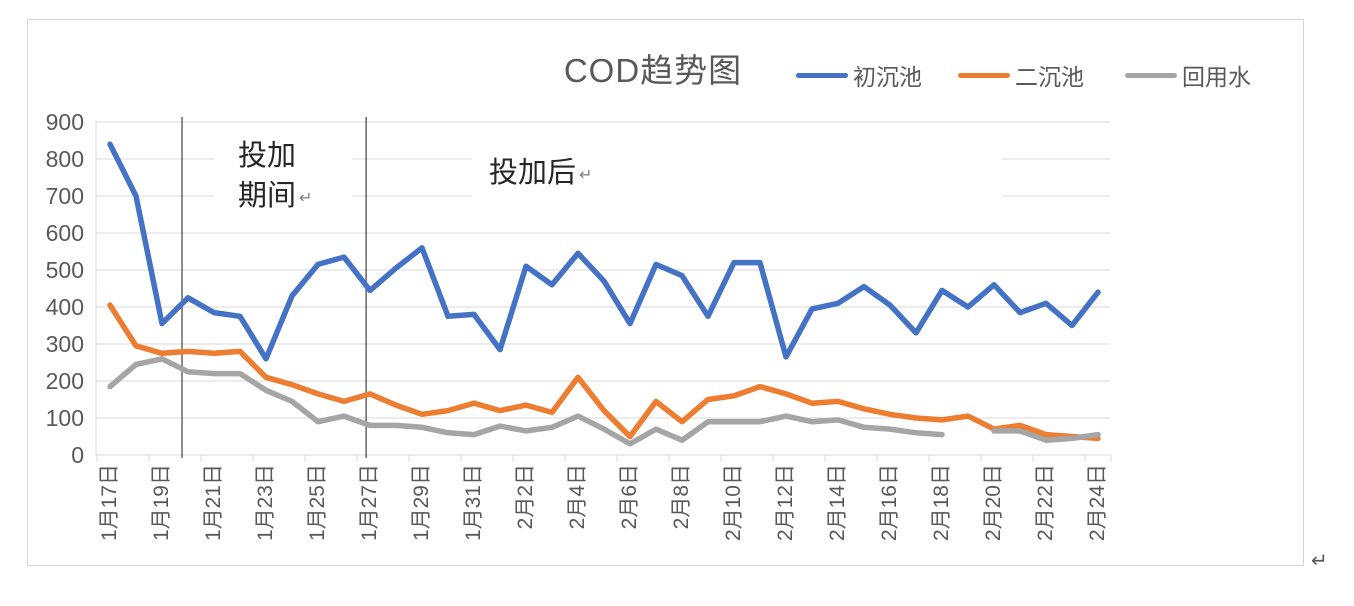 This screenshot has width=1354, height=606. What do you see at coordinates (941, 503) in the screenshot?
I see `x-axis-label: 2月18日` at bounding box center [941, 503].